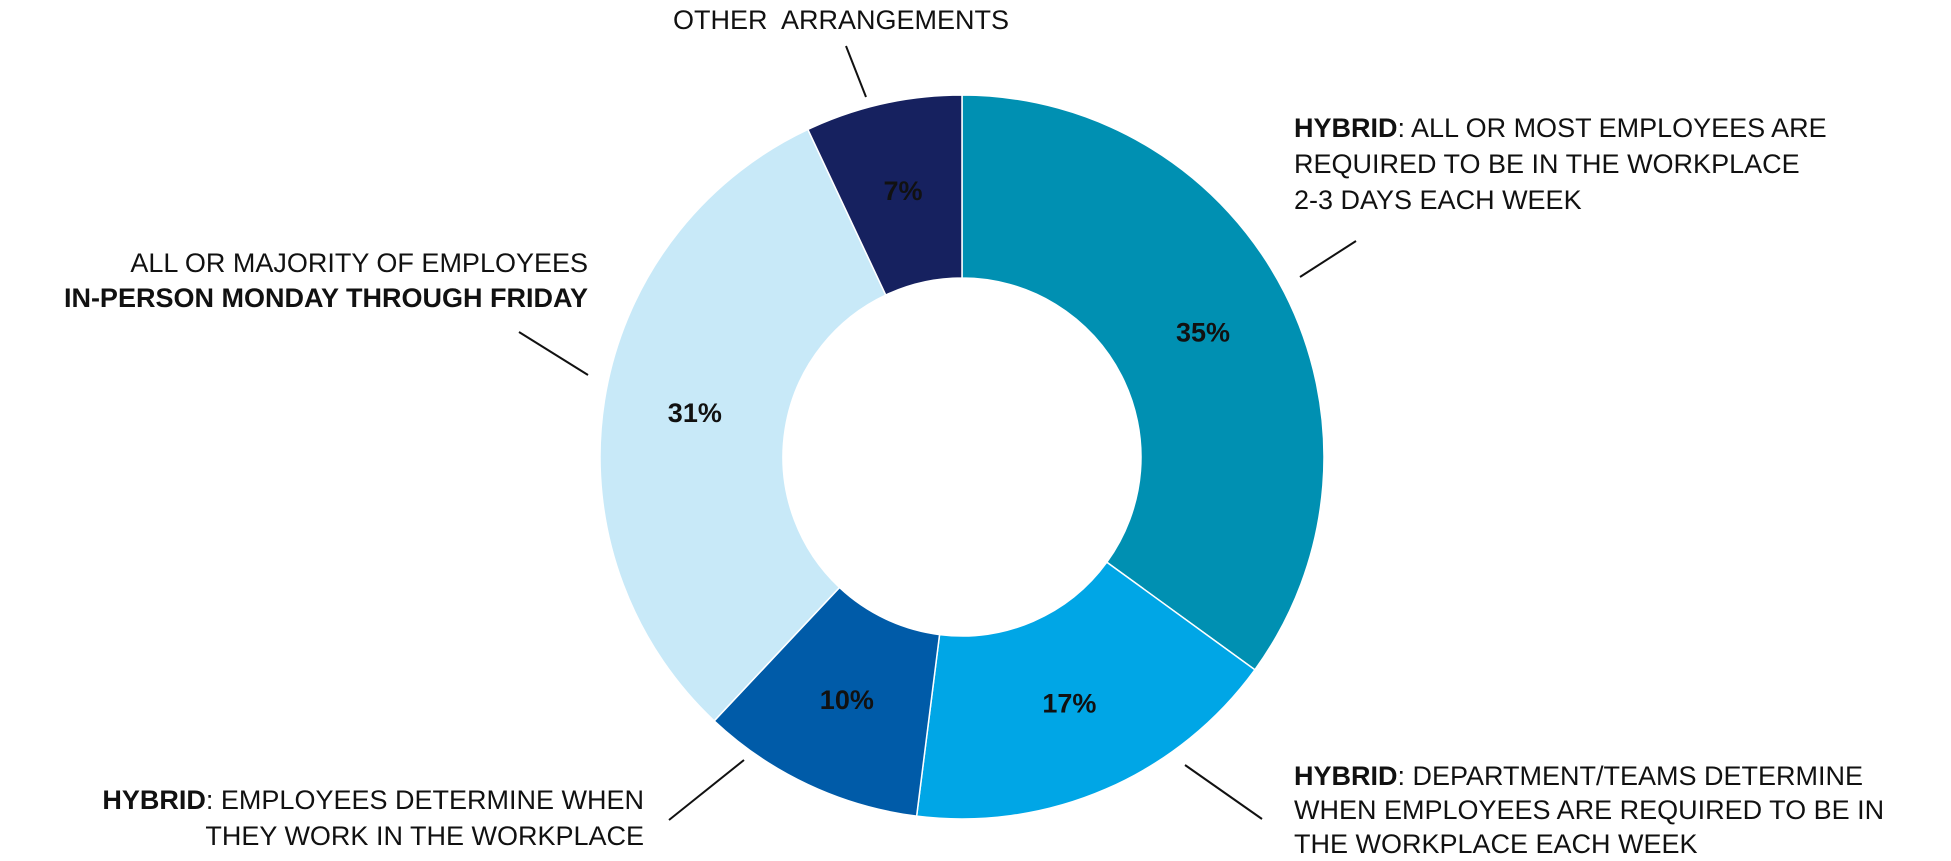  I want to click on label-run: : DEPARTMENT/TEAMS DETERMINE, so click(1631, 776).